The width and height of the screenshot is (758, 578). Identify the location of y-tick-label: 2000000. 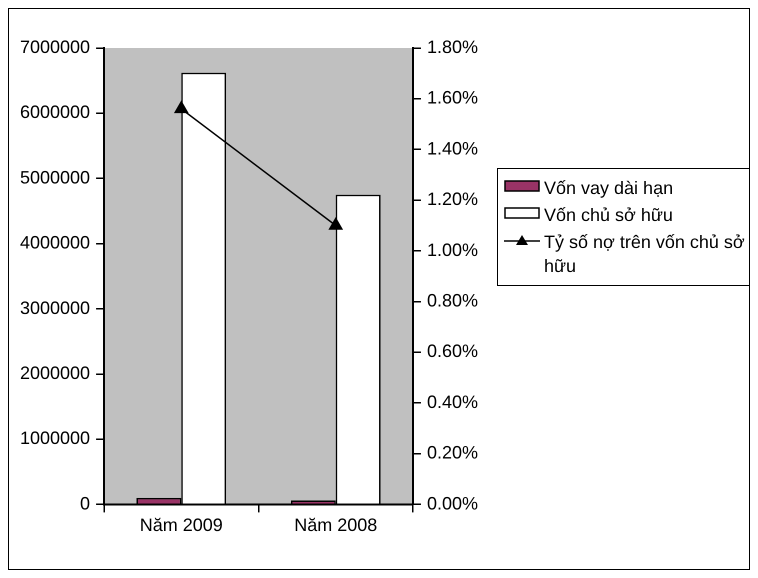
(55, 372).